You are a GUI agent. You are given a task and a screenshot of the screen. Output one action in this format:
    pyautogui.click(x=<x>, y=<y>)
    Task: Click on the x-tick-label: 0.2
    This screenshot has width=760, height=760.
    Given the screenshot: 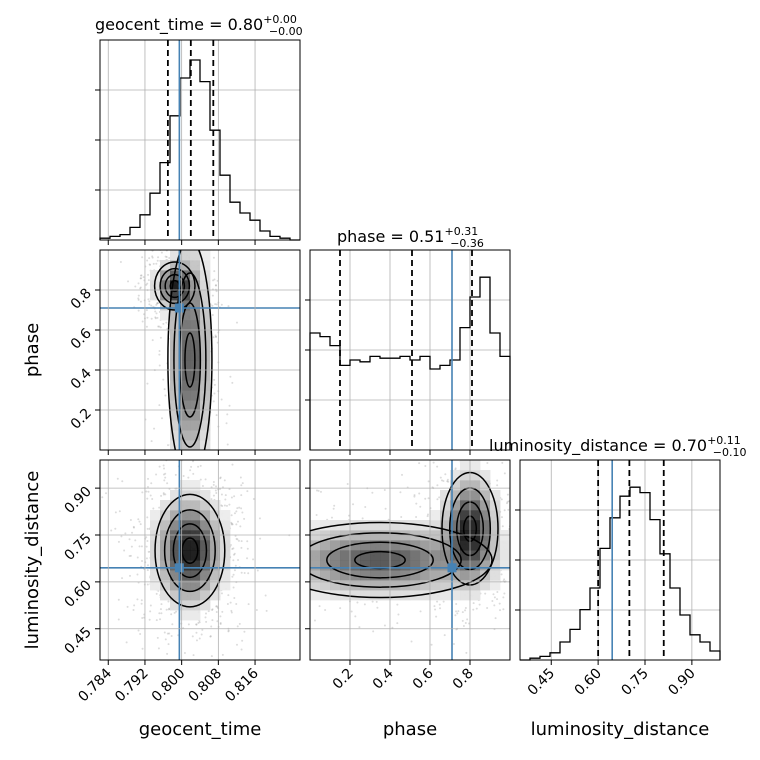 What is the action you would take?
    pyautogui.click(x=343, y=679)
    